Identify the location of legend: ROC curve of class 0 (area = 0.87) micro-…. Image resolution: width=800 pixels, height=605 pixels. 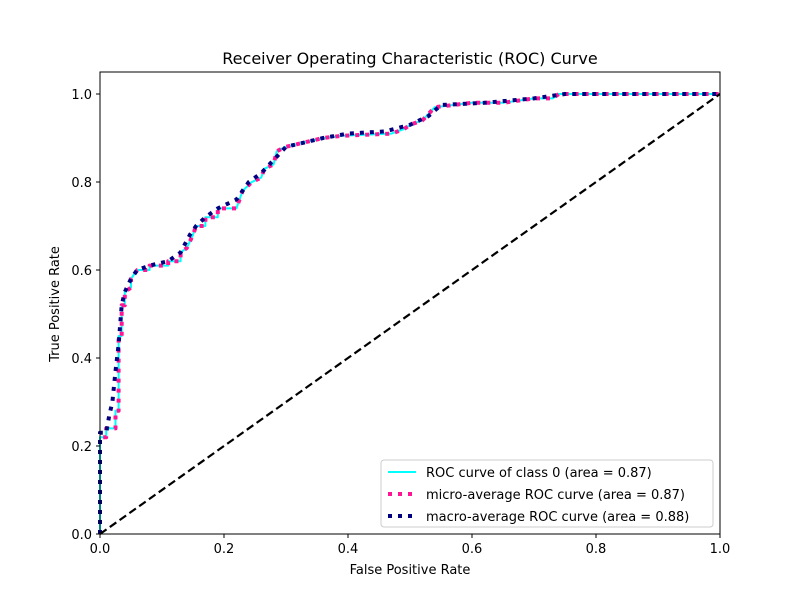
(547, 493).